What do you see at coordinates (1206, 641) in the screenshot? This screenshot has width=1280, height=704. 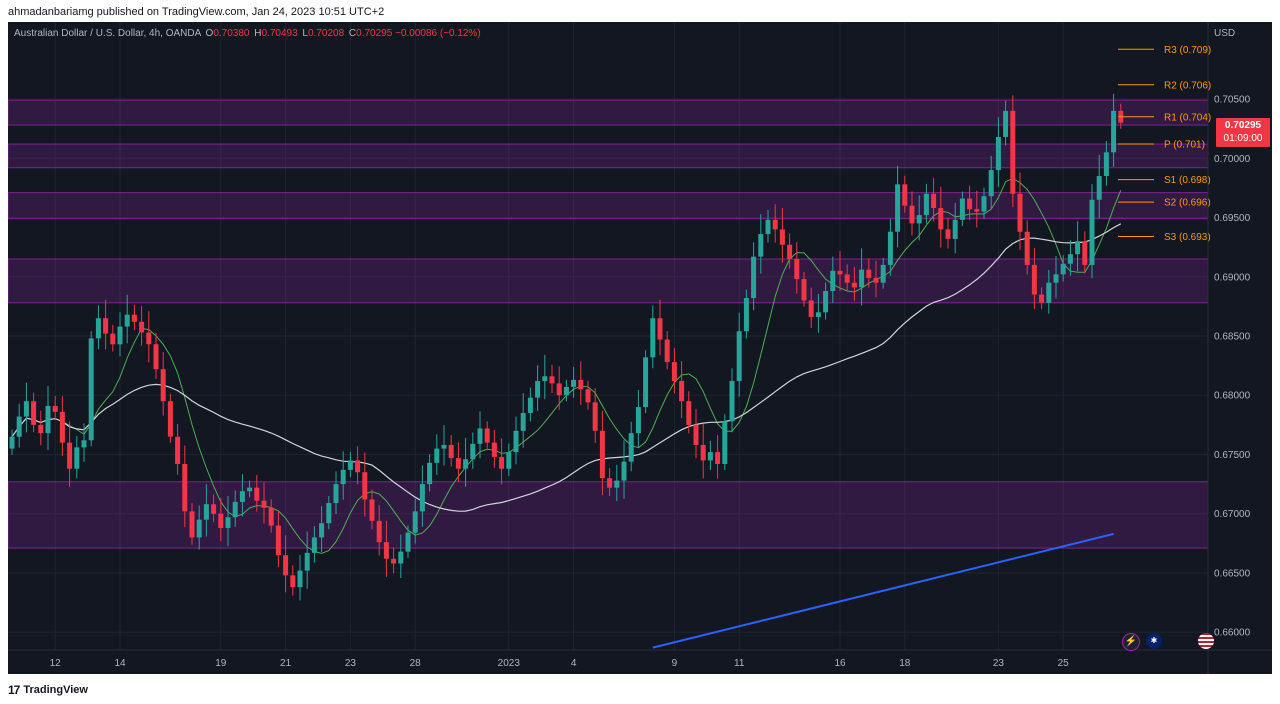 I see `us-flag-icon` at bounding box center [1206, 641].